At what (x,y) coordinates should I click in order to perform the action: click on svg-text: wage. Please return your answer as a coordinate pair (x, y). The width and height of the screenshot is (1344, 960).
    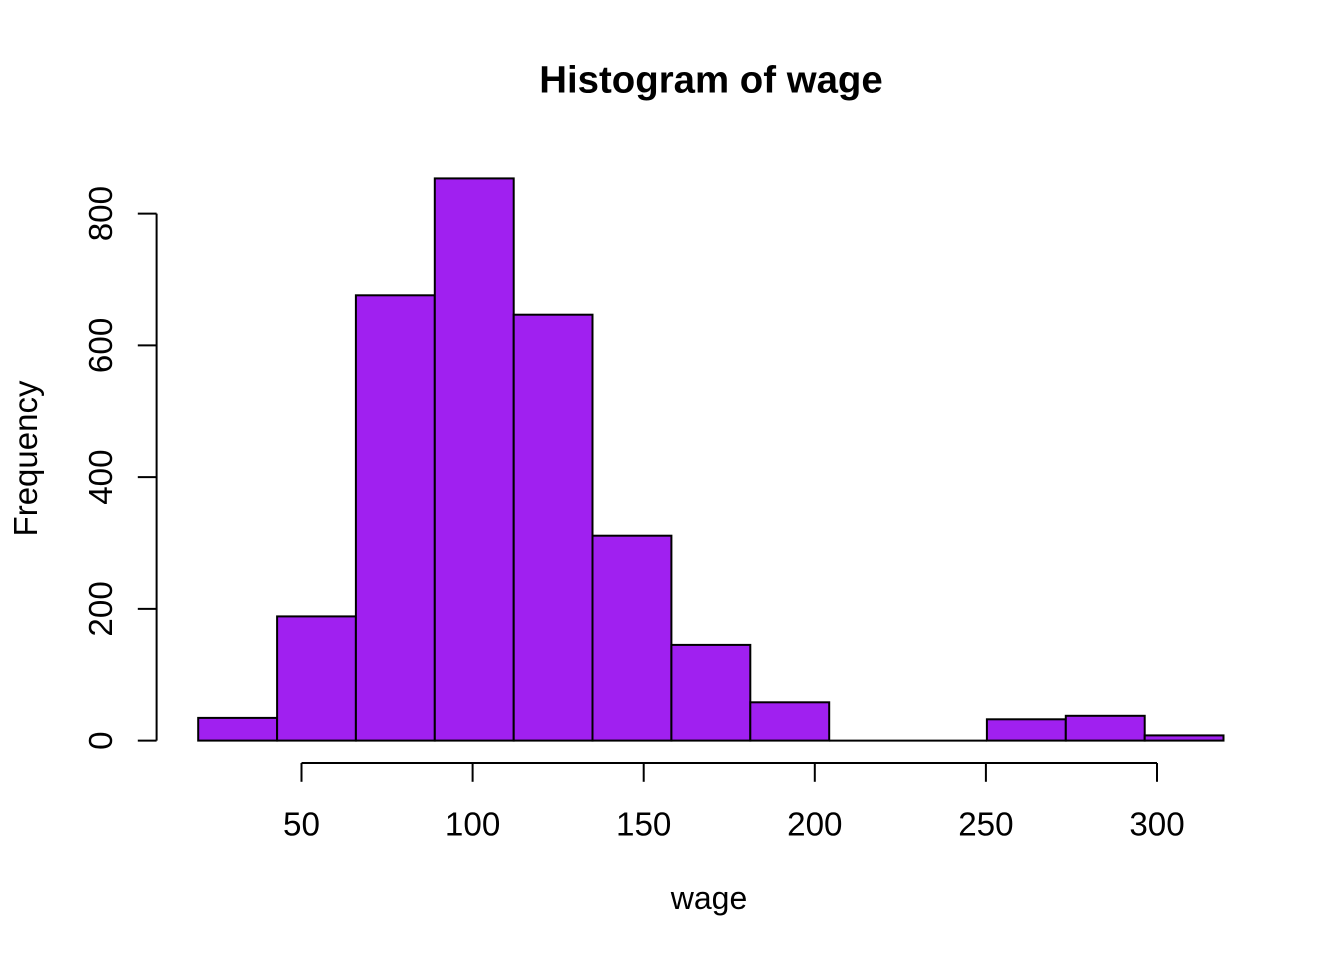
    Looking at the image, I should click on (709, 898).